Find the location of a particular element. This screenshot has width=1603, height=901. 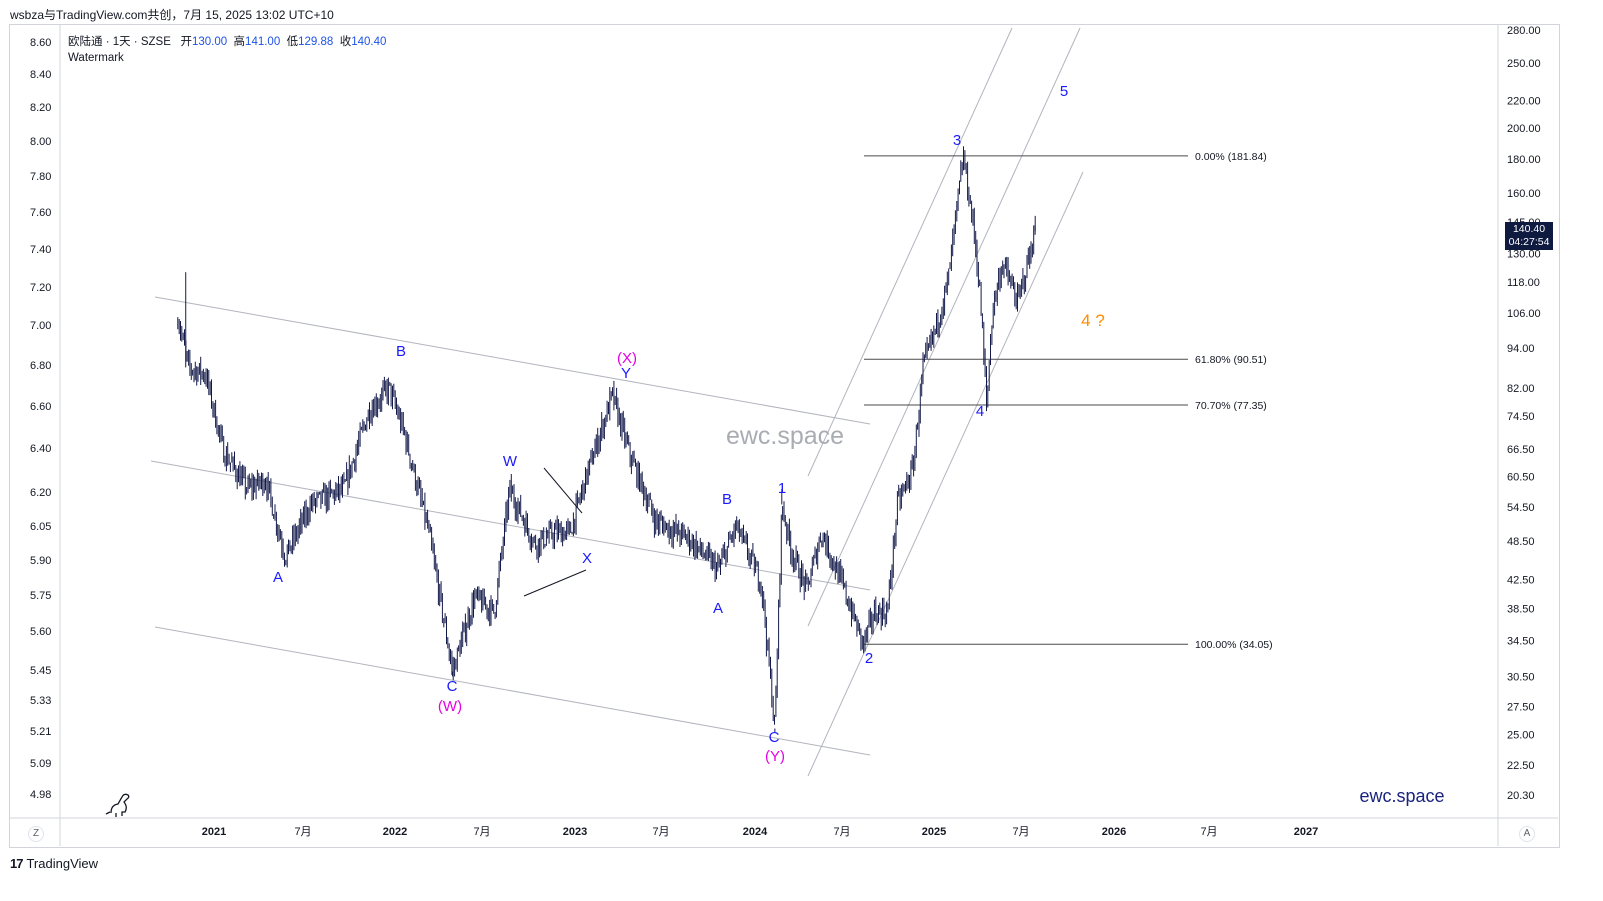

left-axis-tick-label: 5.33 is located at coordinates (40, 701).